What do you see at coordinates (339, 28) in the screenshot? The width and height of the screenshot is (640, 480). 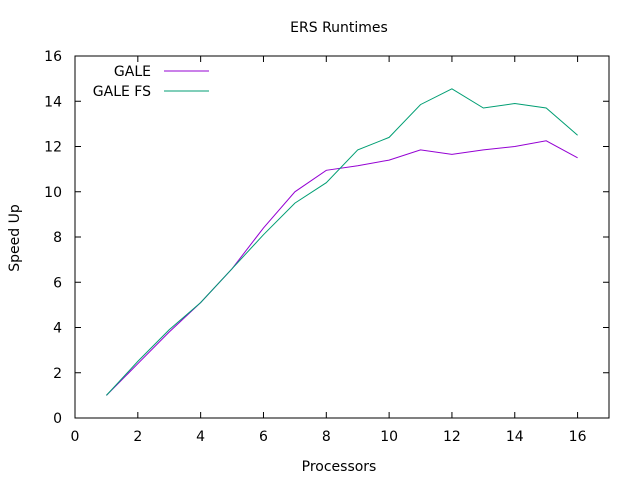 I see `chart-title: ERS Runtimes` at bounding box center [339, 28].